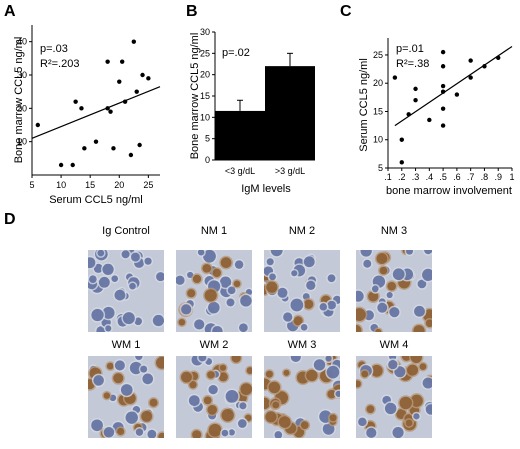 The height and width of the screenshot is (449, 520). What do you see at coordinates (394, 231) in the screenshot?
I see `micrograph-label: NM 3` at bounding box center [394, 231].